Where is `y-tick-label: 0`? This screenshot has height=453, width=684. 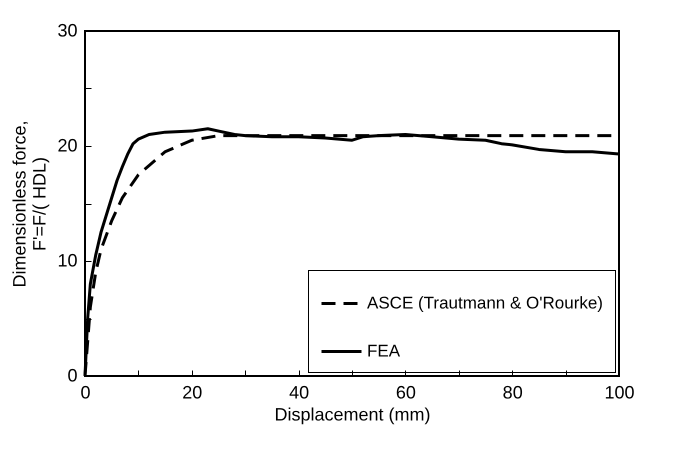
y-tick-label: 0 is located at coordinates (72, 376).